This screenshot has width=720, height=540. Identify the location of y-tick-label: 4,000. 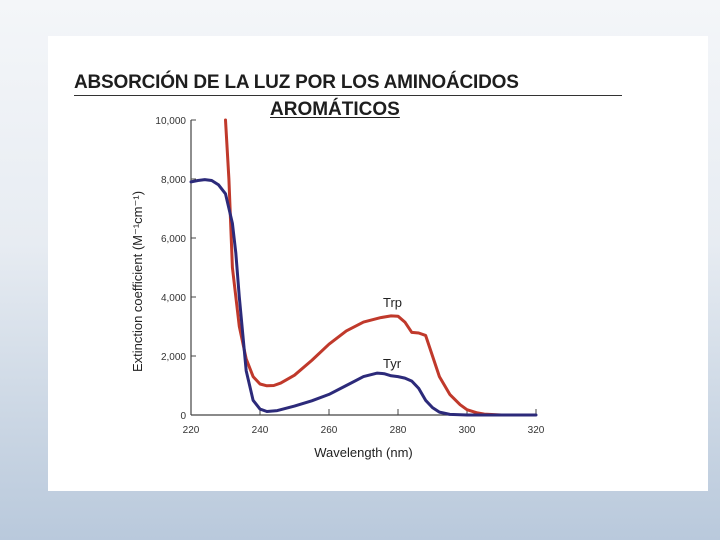
(173, 298).